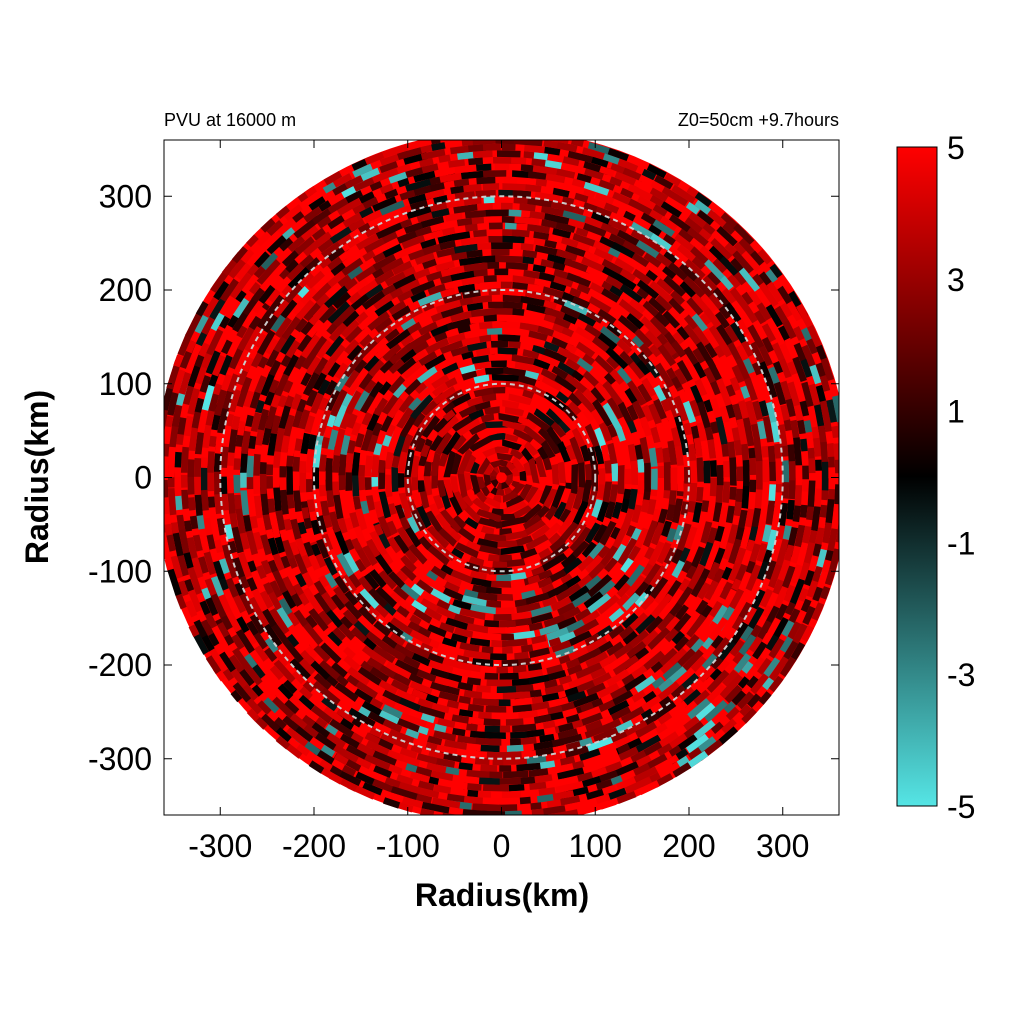 Image resolution: width=1024 pixels, height=1024 pixels. Describe the element at coordinates (595, 846) in the screenshot. I see `x-tick-label: 100` at that location.